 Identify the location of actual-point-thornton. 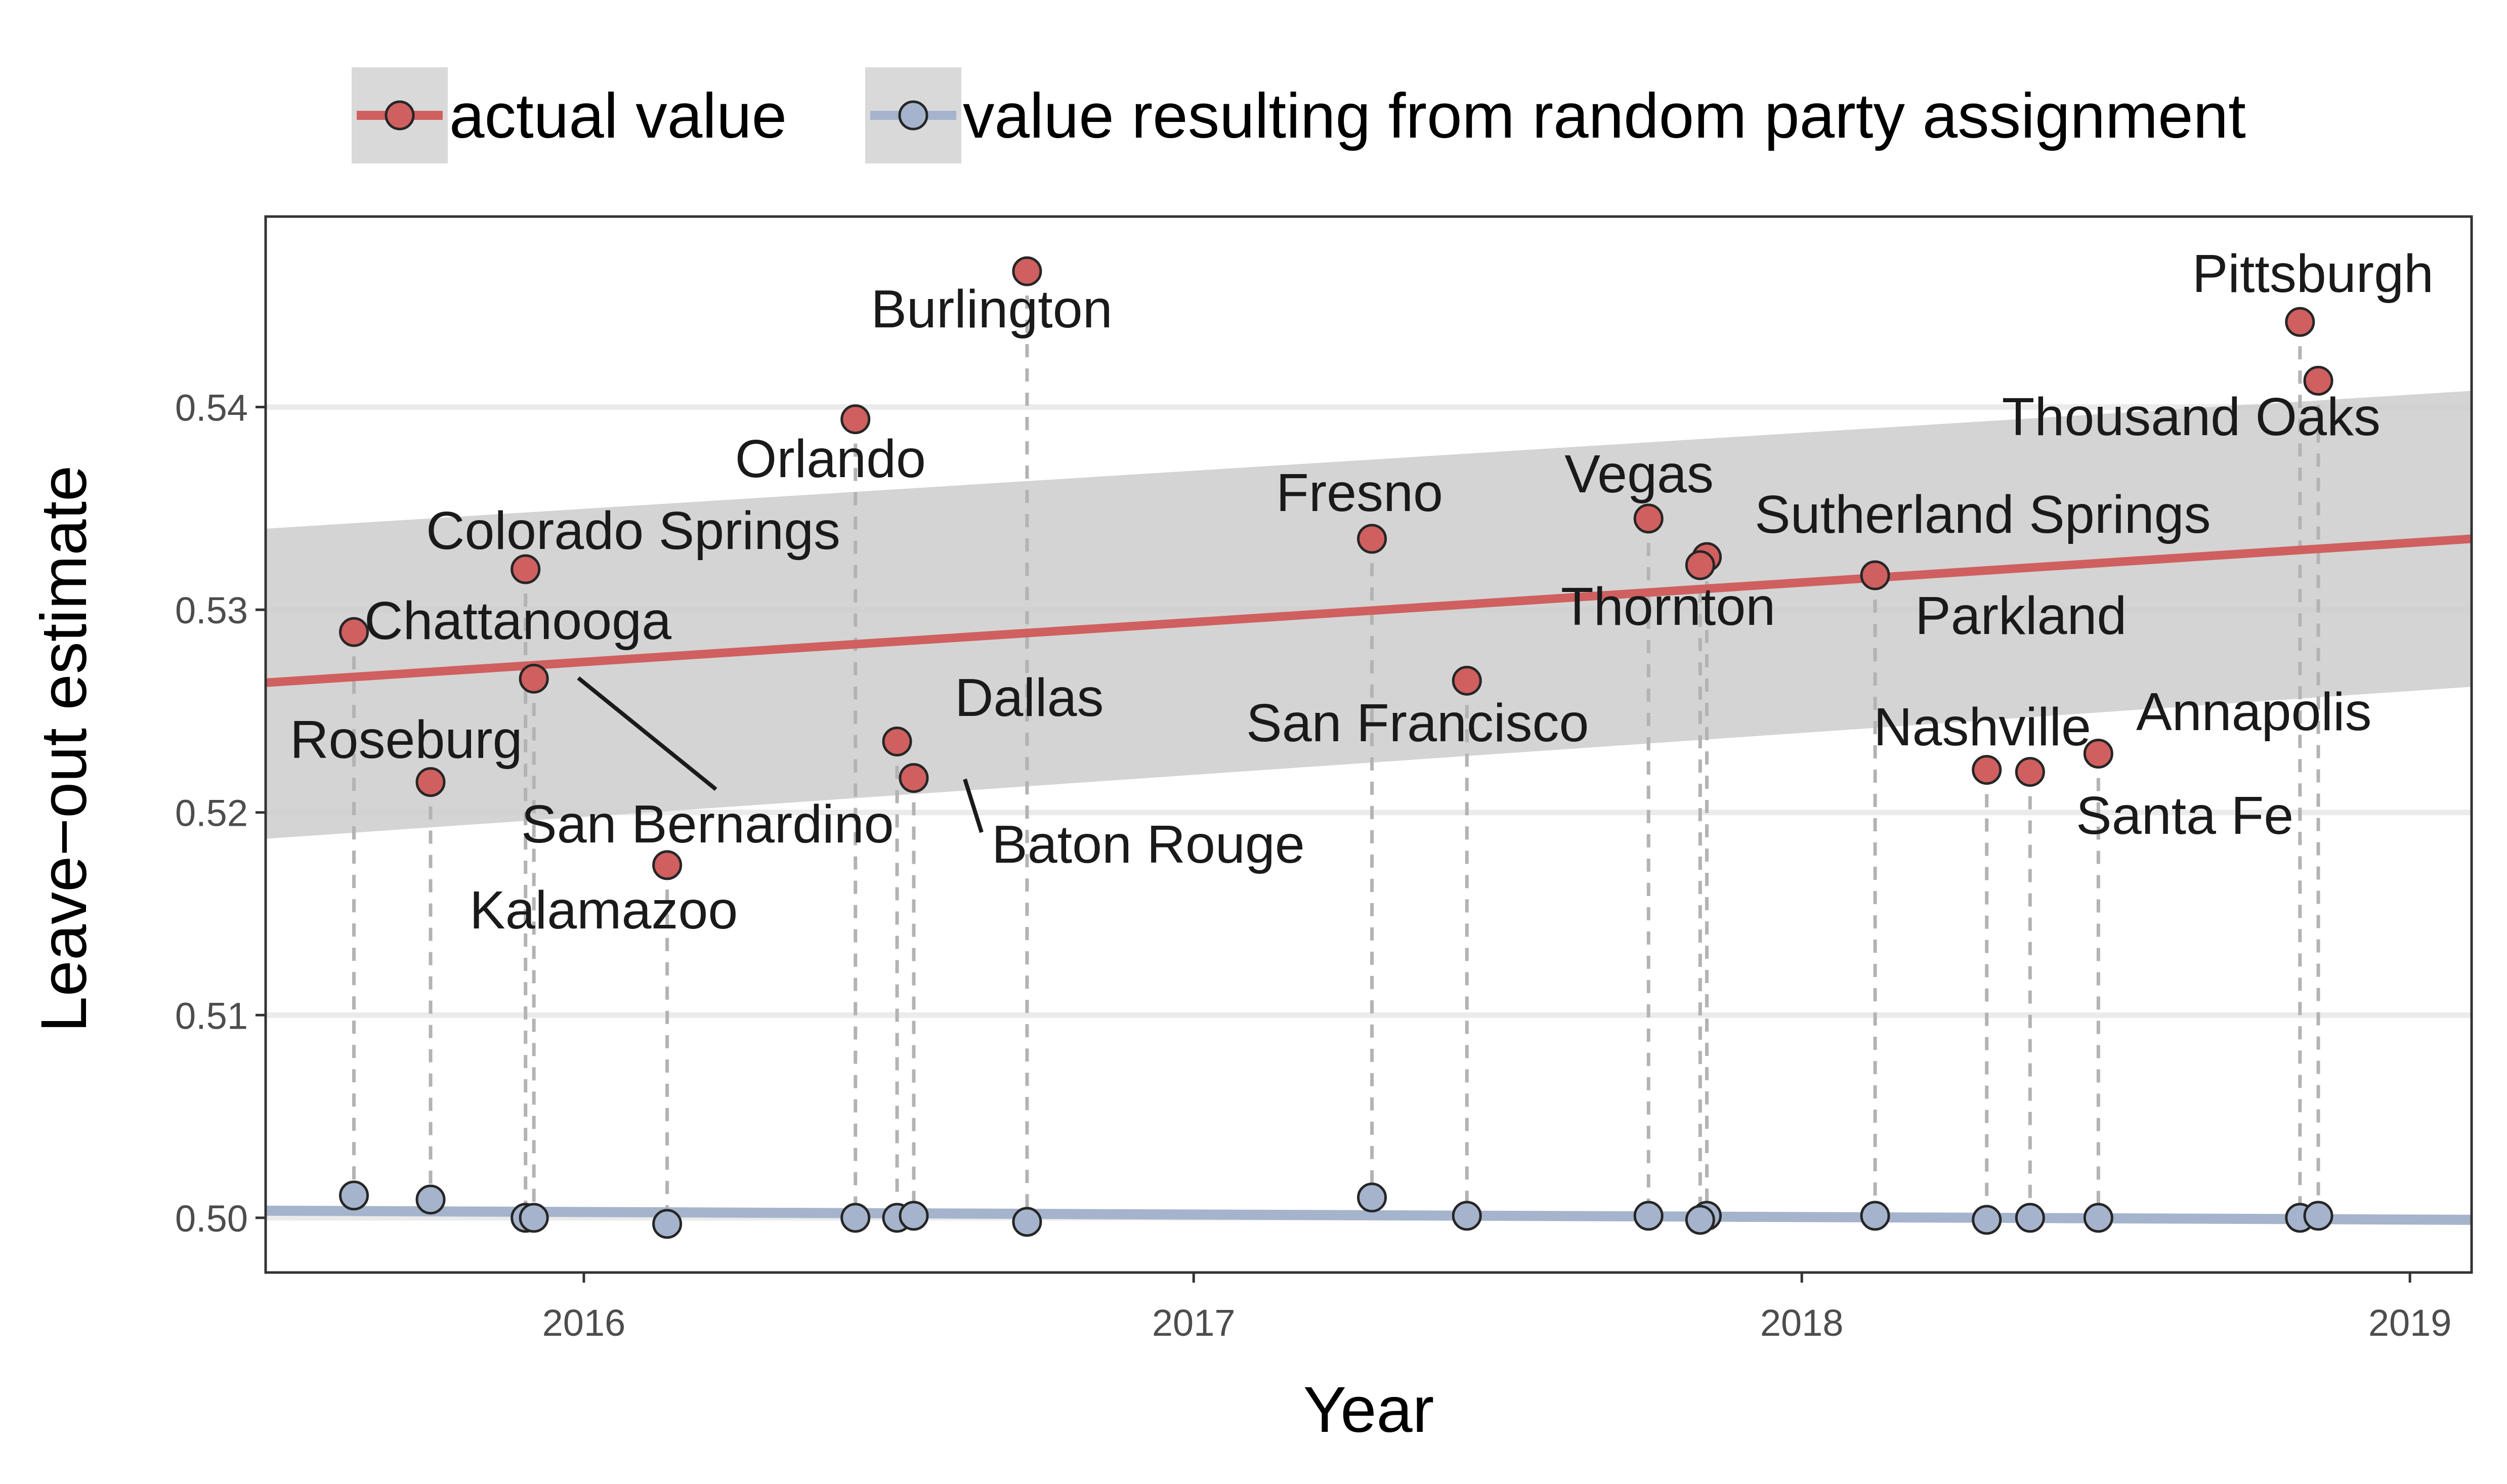
(1700, 565).